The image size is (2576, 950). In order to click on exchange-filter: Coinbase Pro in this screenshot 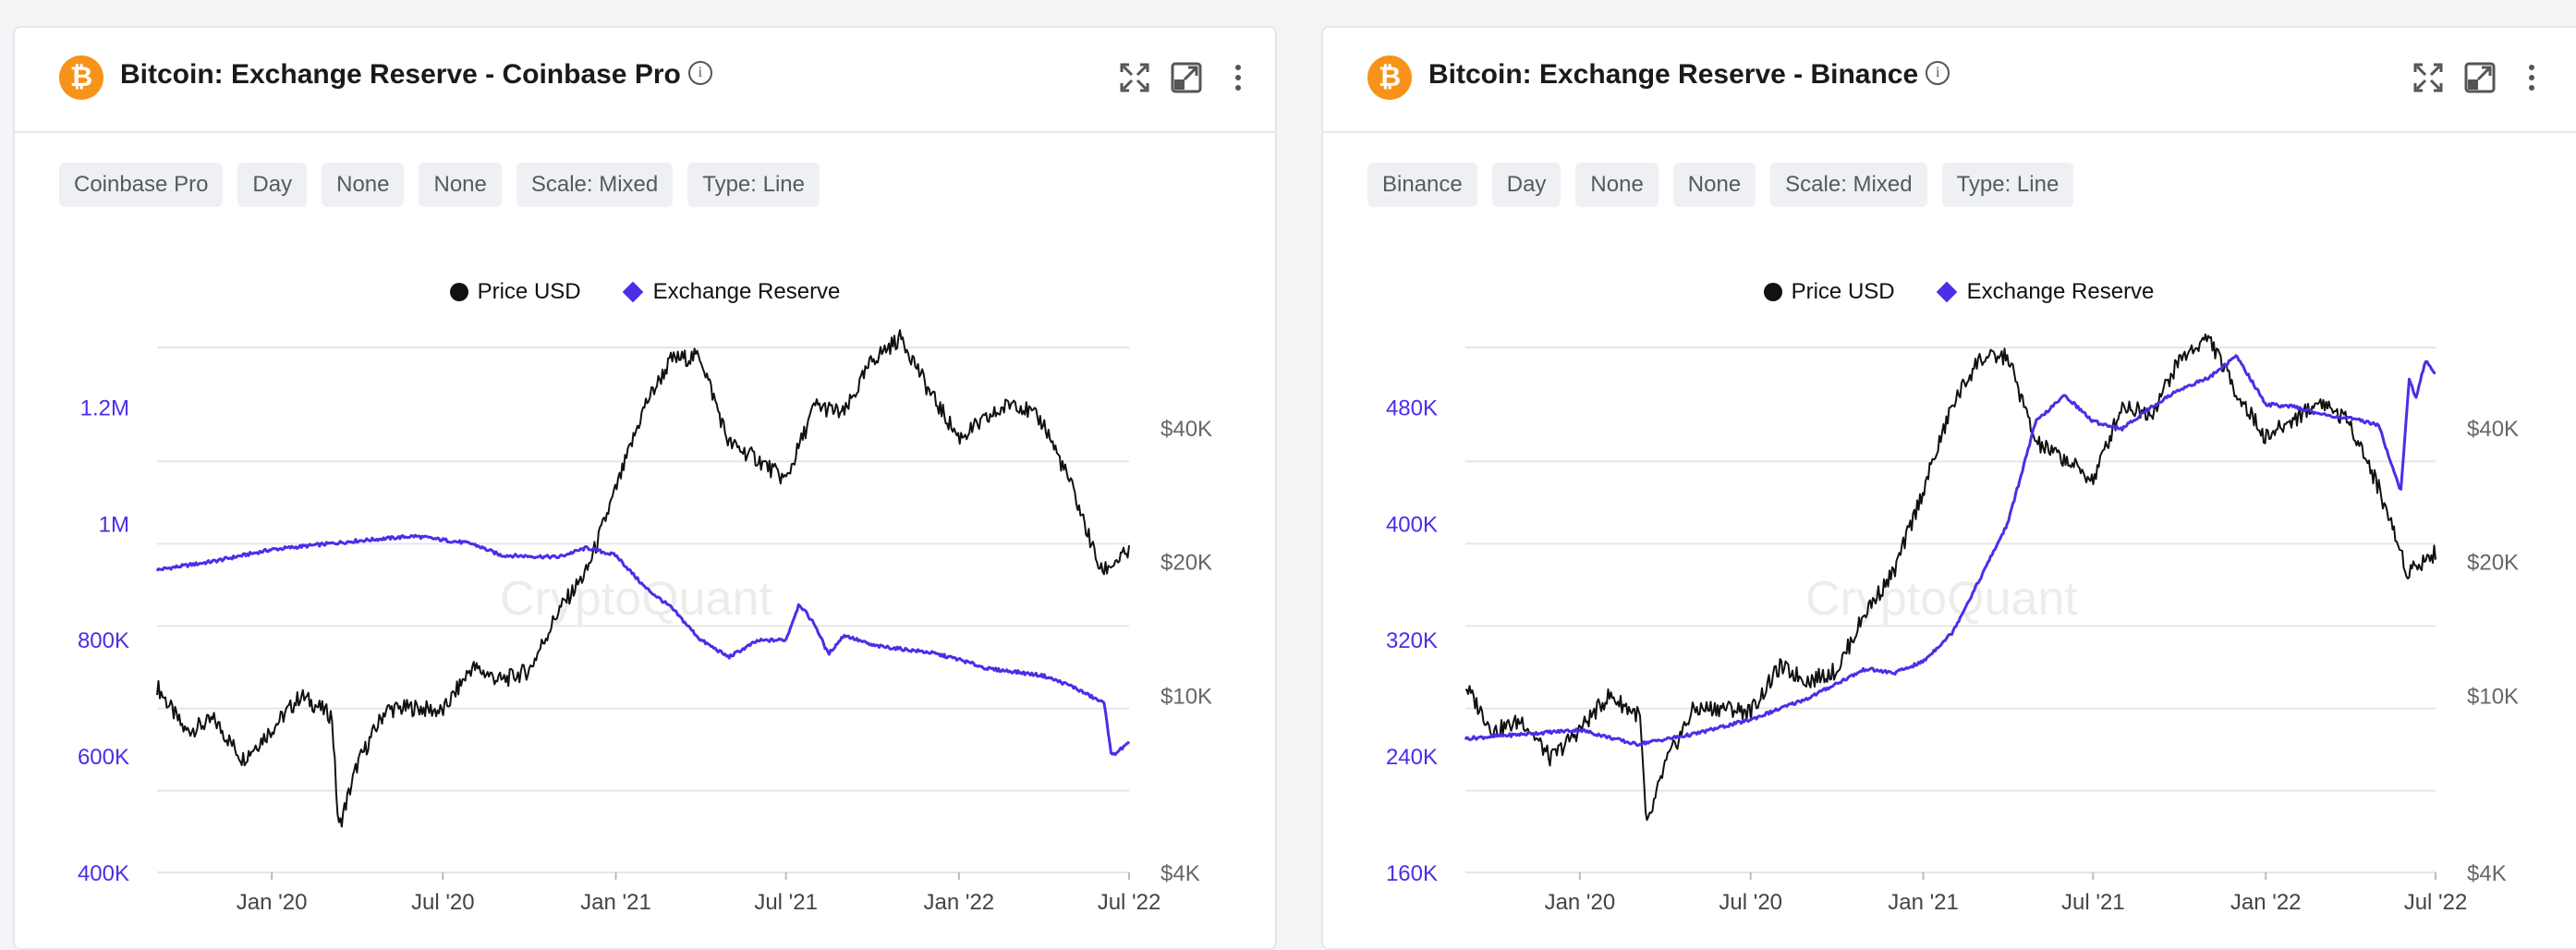, I will do `click(141, 185)`.